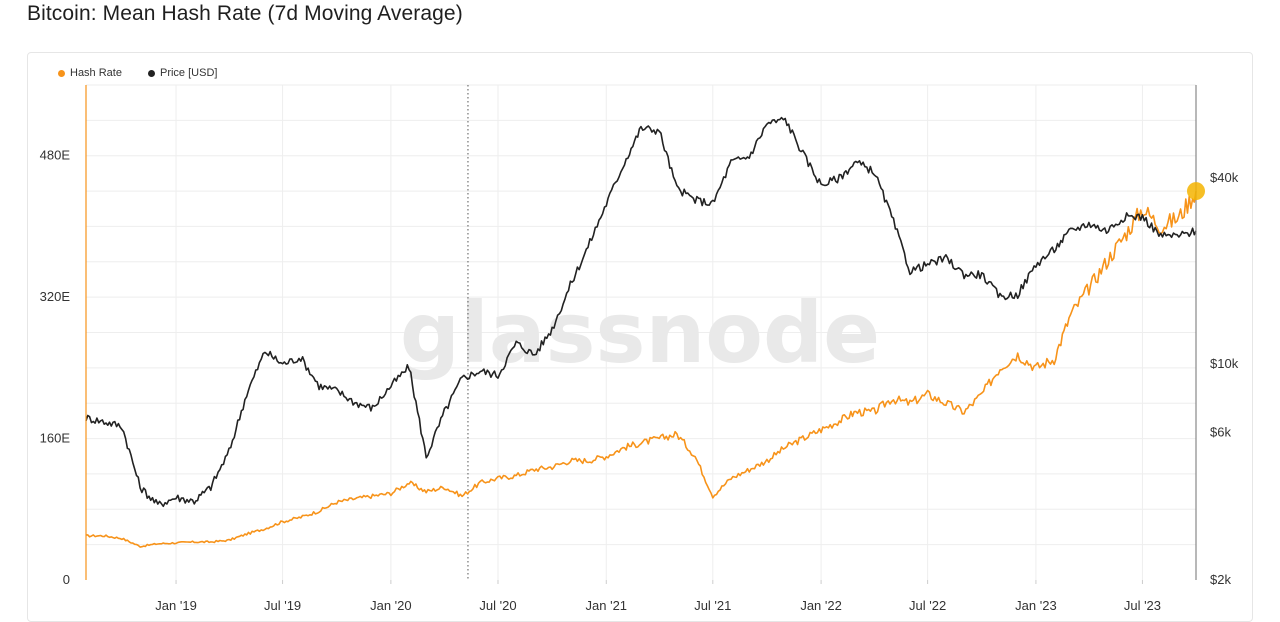 This screenshot has height=622, width=1280. I want to click on markers, so click(1196, 191).